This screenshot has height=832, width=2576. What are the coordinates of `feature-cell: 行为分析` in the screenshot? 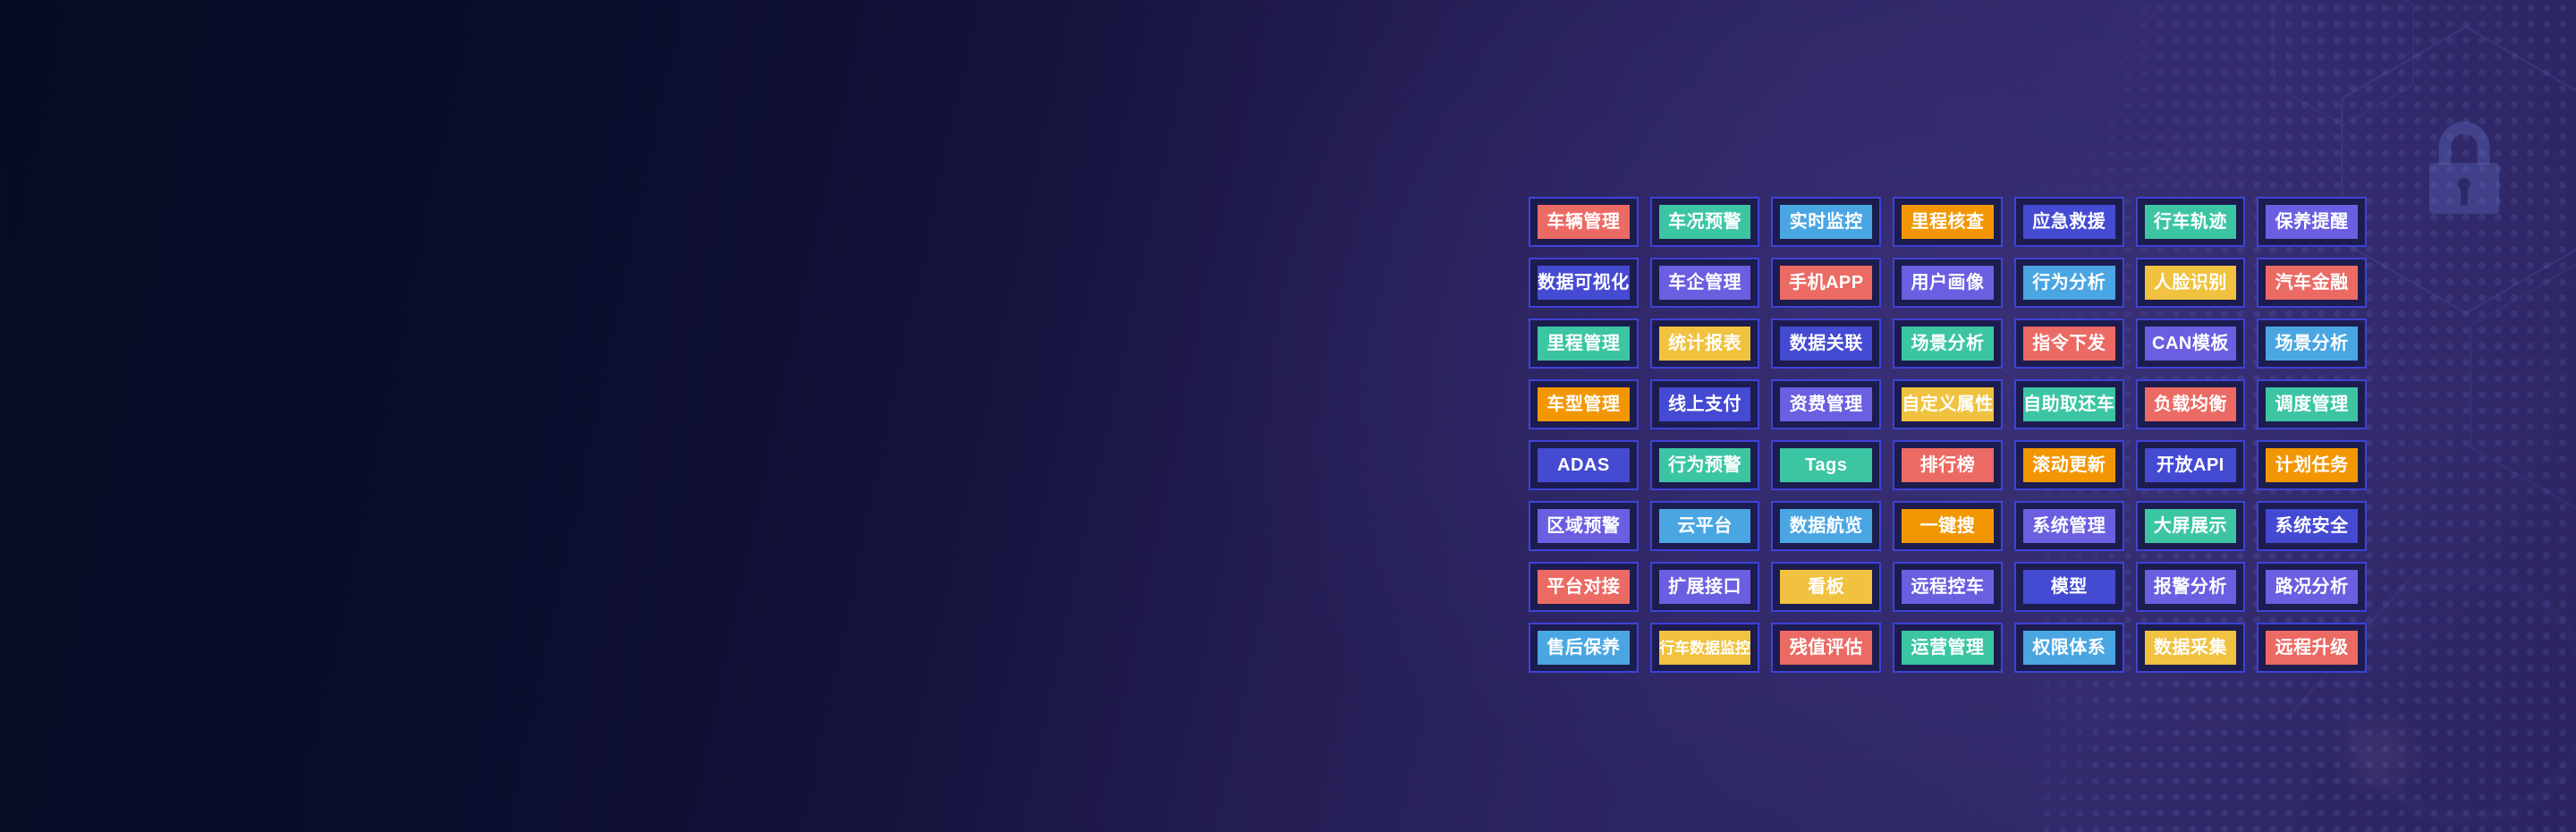 It's located at (2068, 283).